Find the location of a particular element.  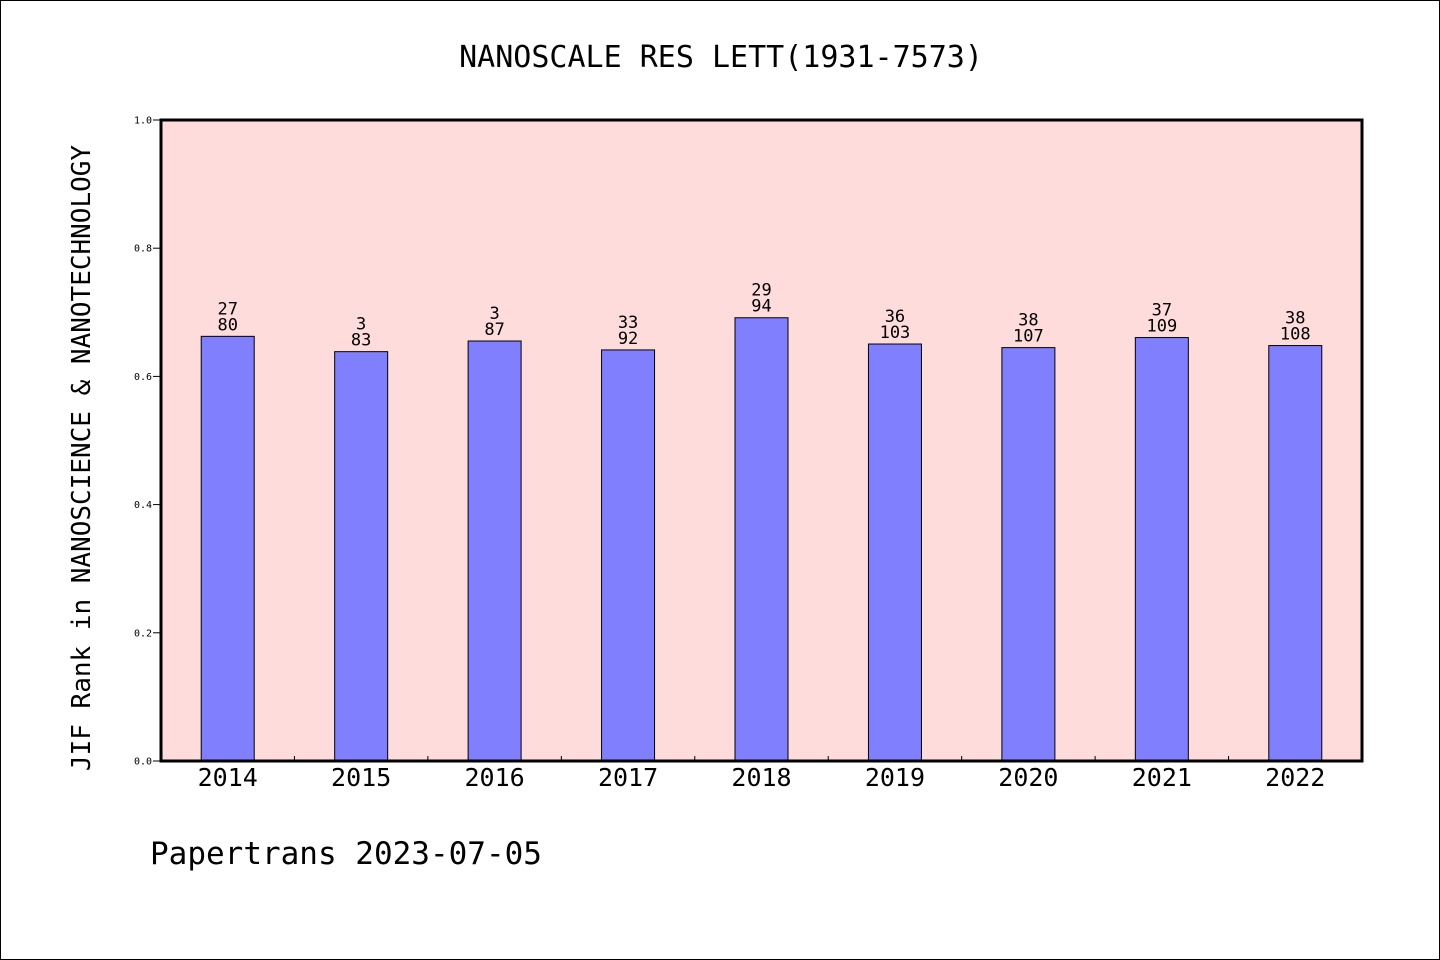

bar-2014 is located at coordinates (227, 548).